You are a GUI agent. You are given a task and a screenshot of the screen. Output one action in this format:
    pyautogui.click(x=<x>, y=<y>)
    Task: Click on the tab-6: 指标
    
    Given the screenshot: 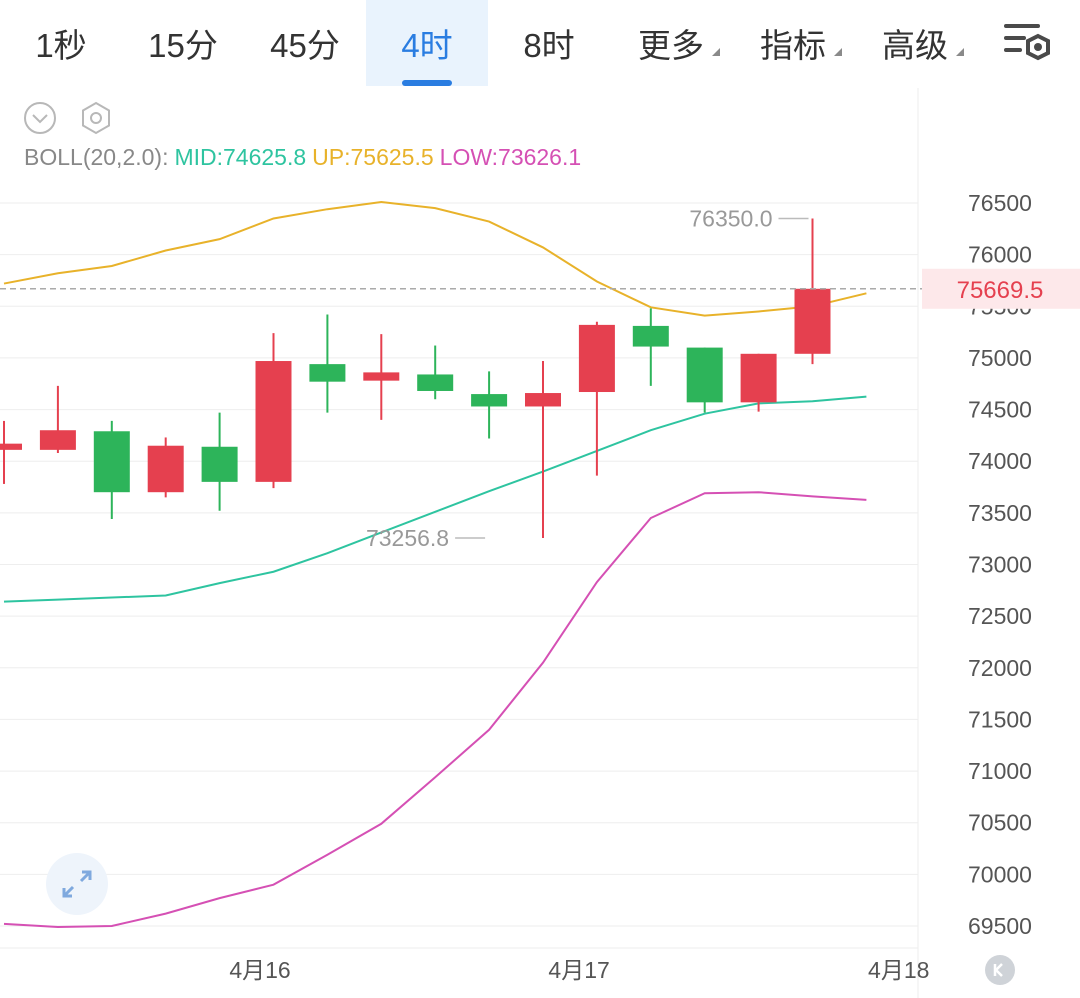 What is the action you would take?
    pyautogui.click(x=793, y=43)
    